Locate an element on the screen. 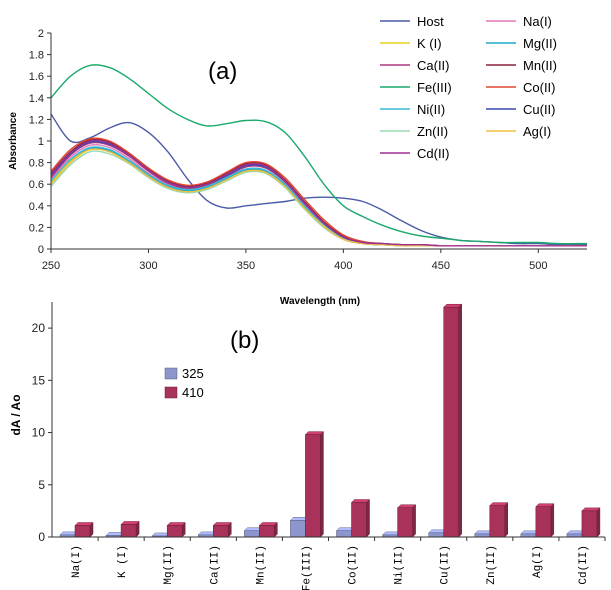  series-line is located at coordinates (318, 198).